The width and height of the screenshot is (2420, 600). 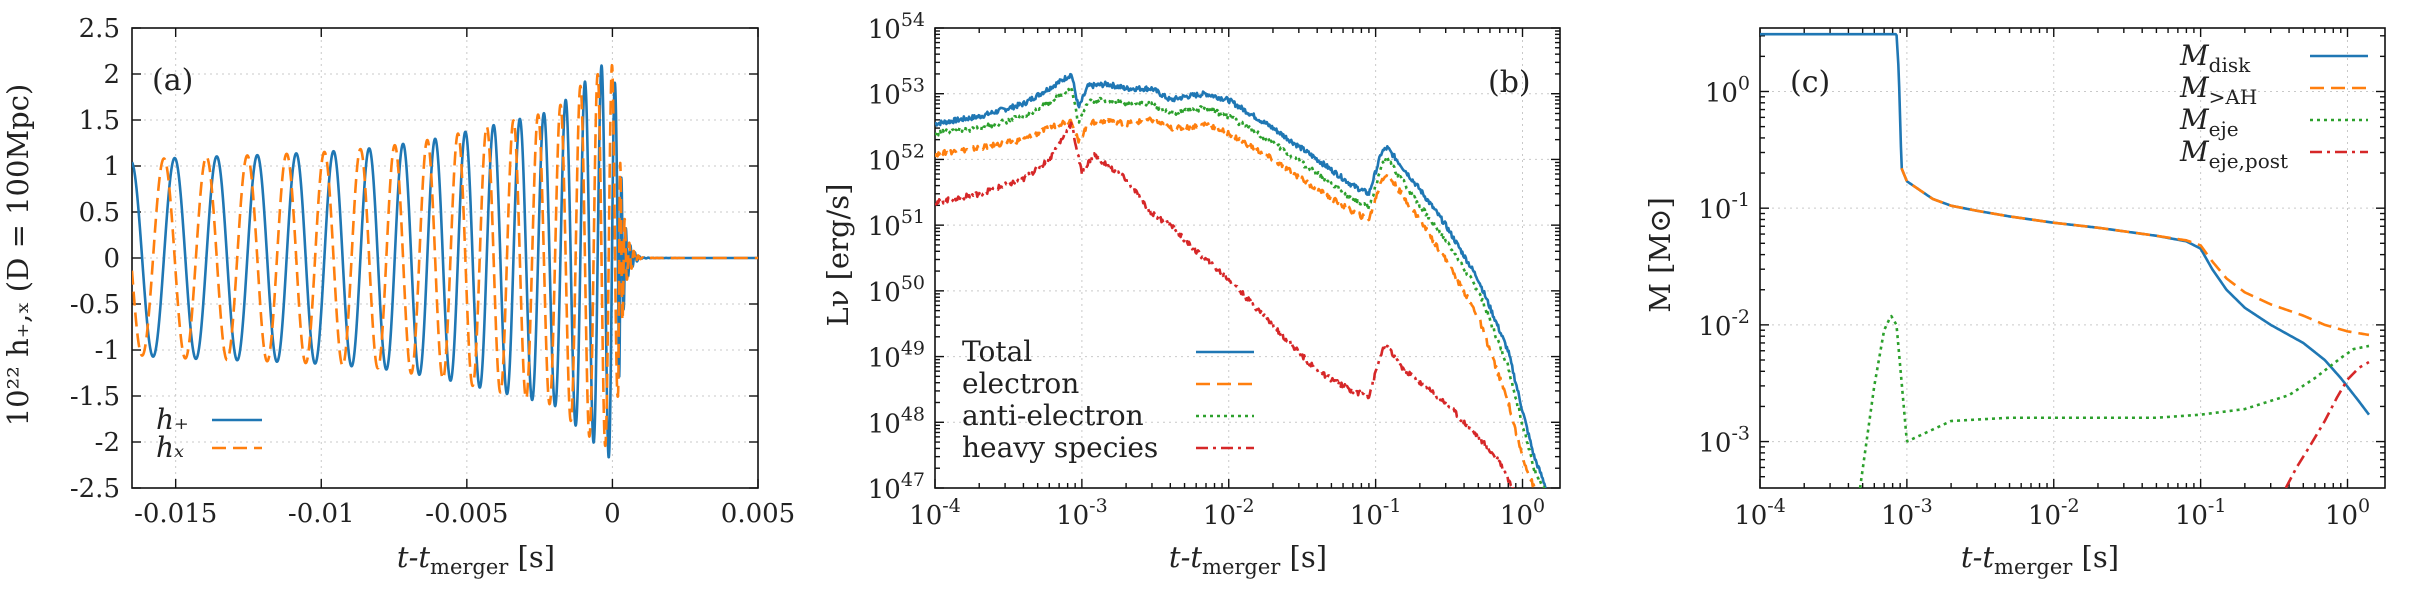 I want to click on panel-a-y-tick-label: 2, so click(x=111, y=75).